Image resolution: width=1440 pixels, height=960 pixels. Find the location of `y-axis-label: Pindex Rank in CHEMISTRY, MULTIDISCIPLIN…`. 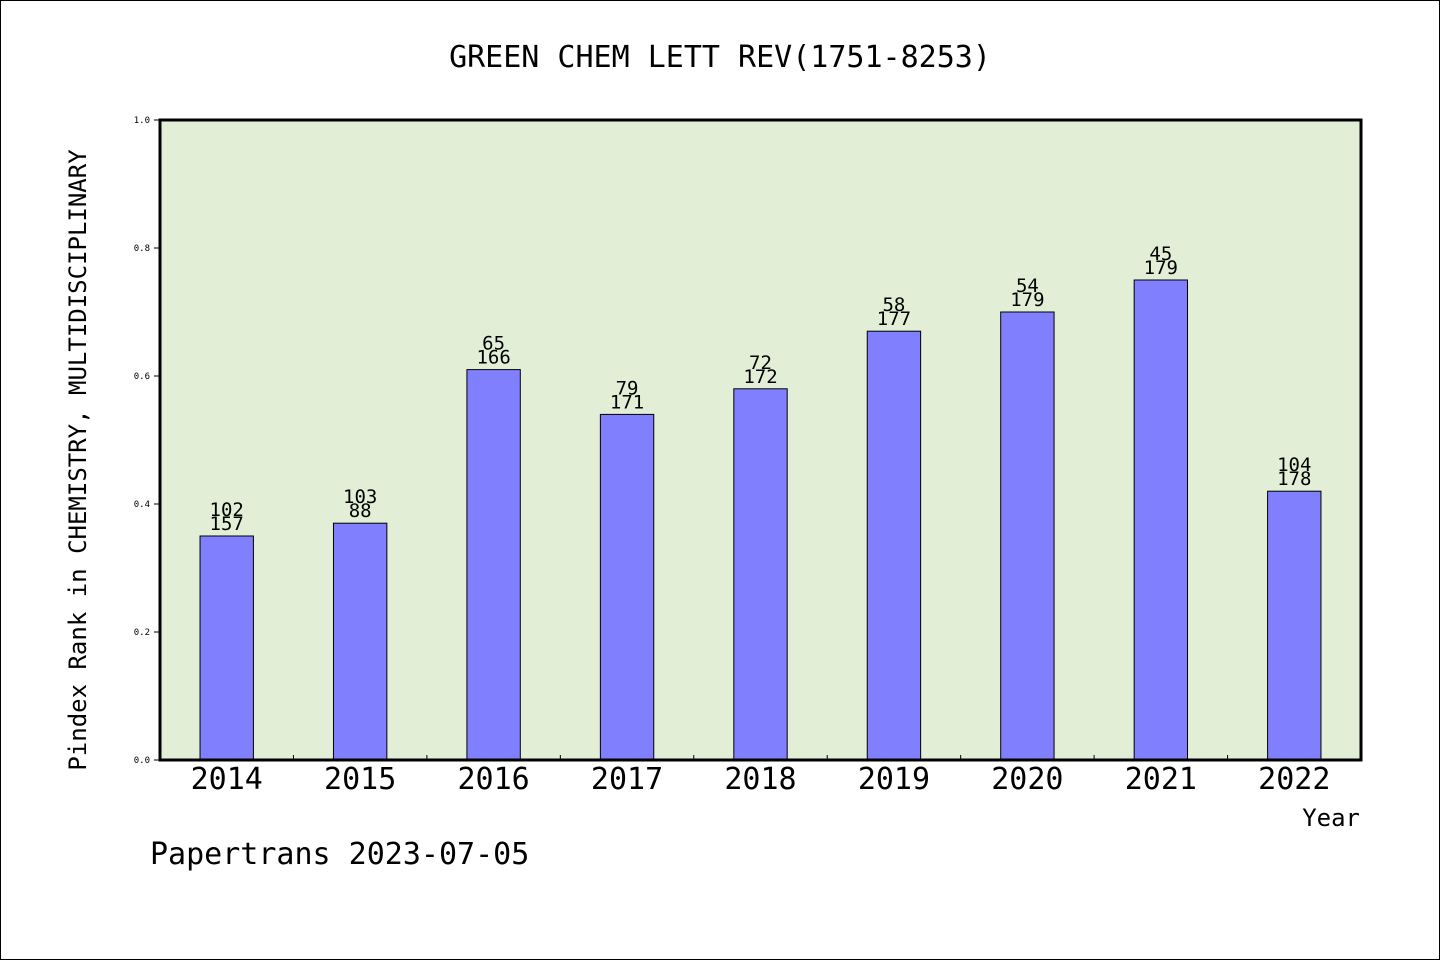

y-axis-label: Pindex Rank in CHEMISTRY, MULTIDISCIPLIN… is located at coordinates (78, 460).